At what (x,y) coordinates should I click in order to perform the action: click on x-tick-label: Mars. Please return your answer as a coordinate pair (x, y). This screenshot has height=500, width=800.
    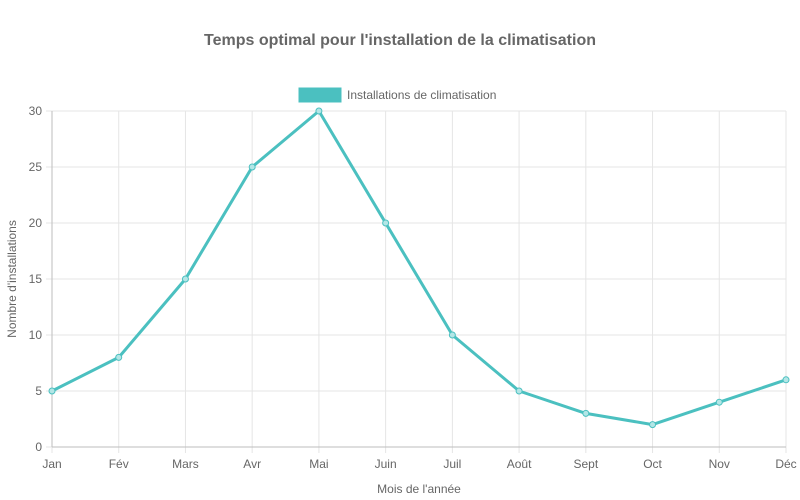
    Looking at the image, I should click on (185, 464).